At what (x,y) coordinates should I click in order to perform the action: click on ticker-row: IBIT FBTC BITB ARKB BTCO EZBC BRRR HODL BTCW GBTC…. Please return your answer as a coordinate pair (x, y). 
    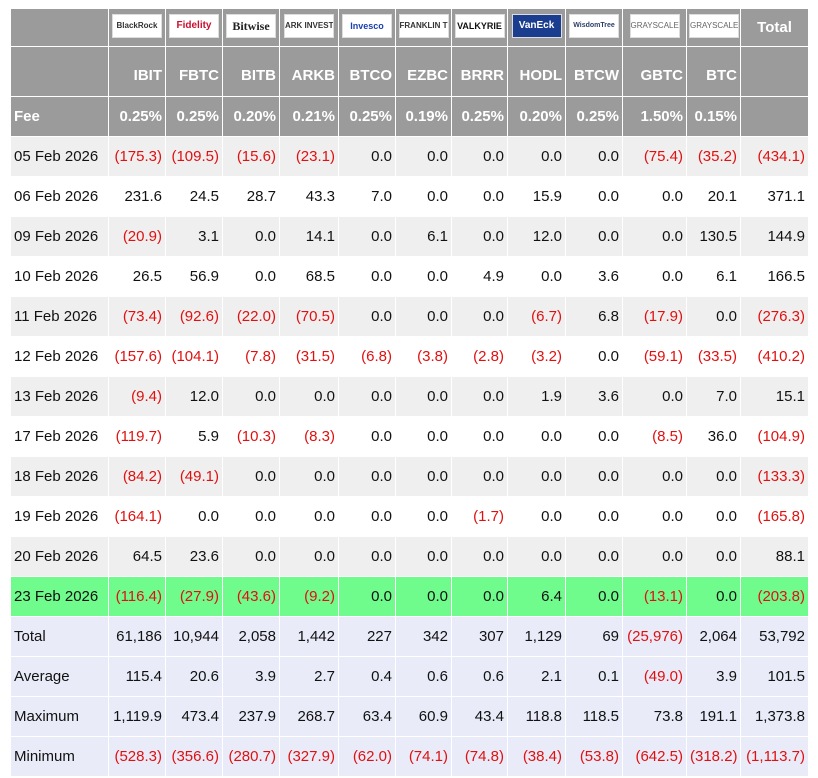
    Looking at the image, I should click on (409, 71).